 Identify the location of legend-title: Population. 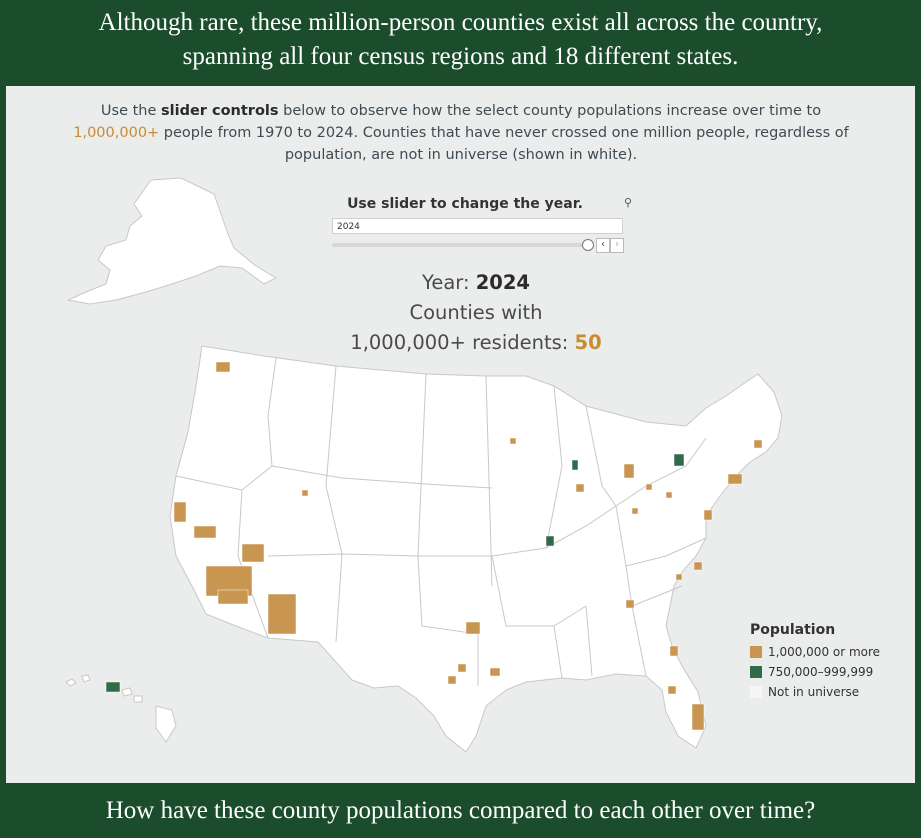
(793, 630).